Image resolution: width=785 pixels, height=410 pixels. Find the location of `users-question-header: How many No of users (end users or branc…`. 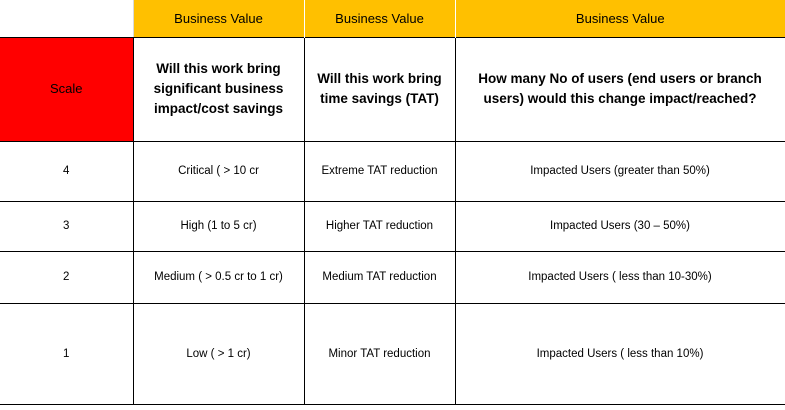

users-question-header: How many No of users (end users or branc… is located at coordinates (619, 89).